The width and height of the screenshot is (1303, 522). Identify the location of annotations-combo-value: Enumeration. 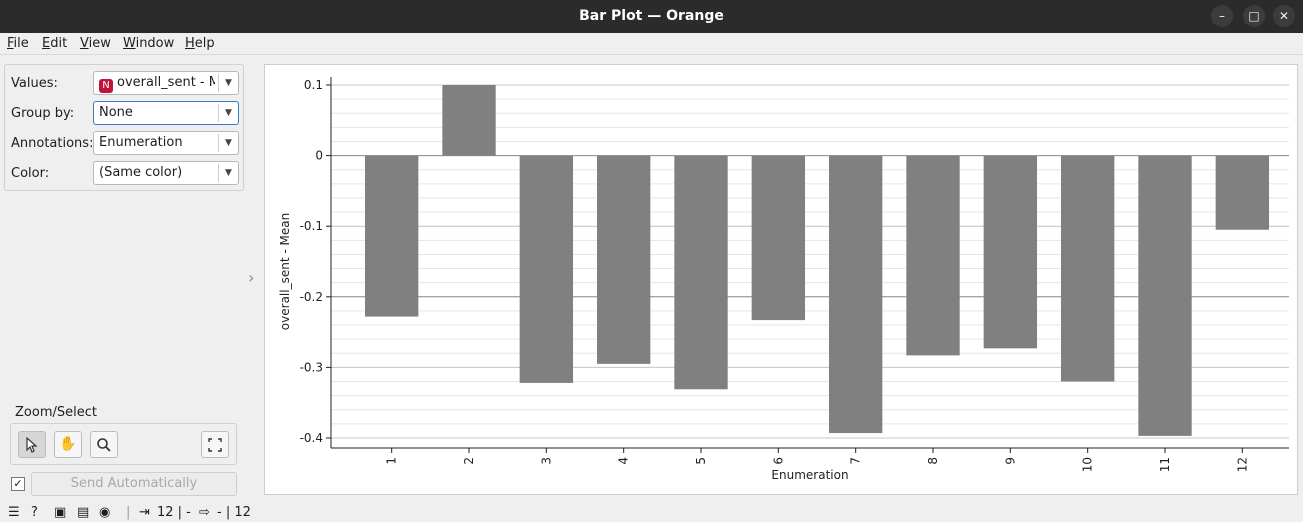
(141, 142).